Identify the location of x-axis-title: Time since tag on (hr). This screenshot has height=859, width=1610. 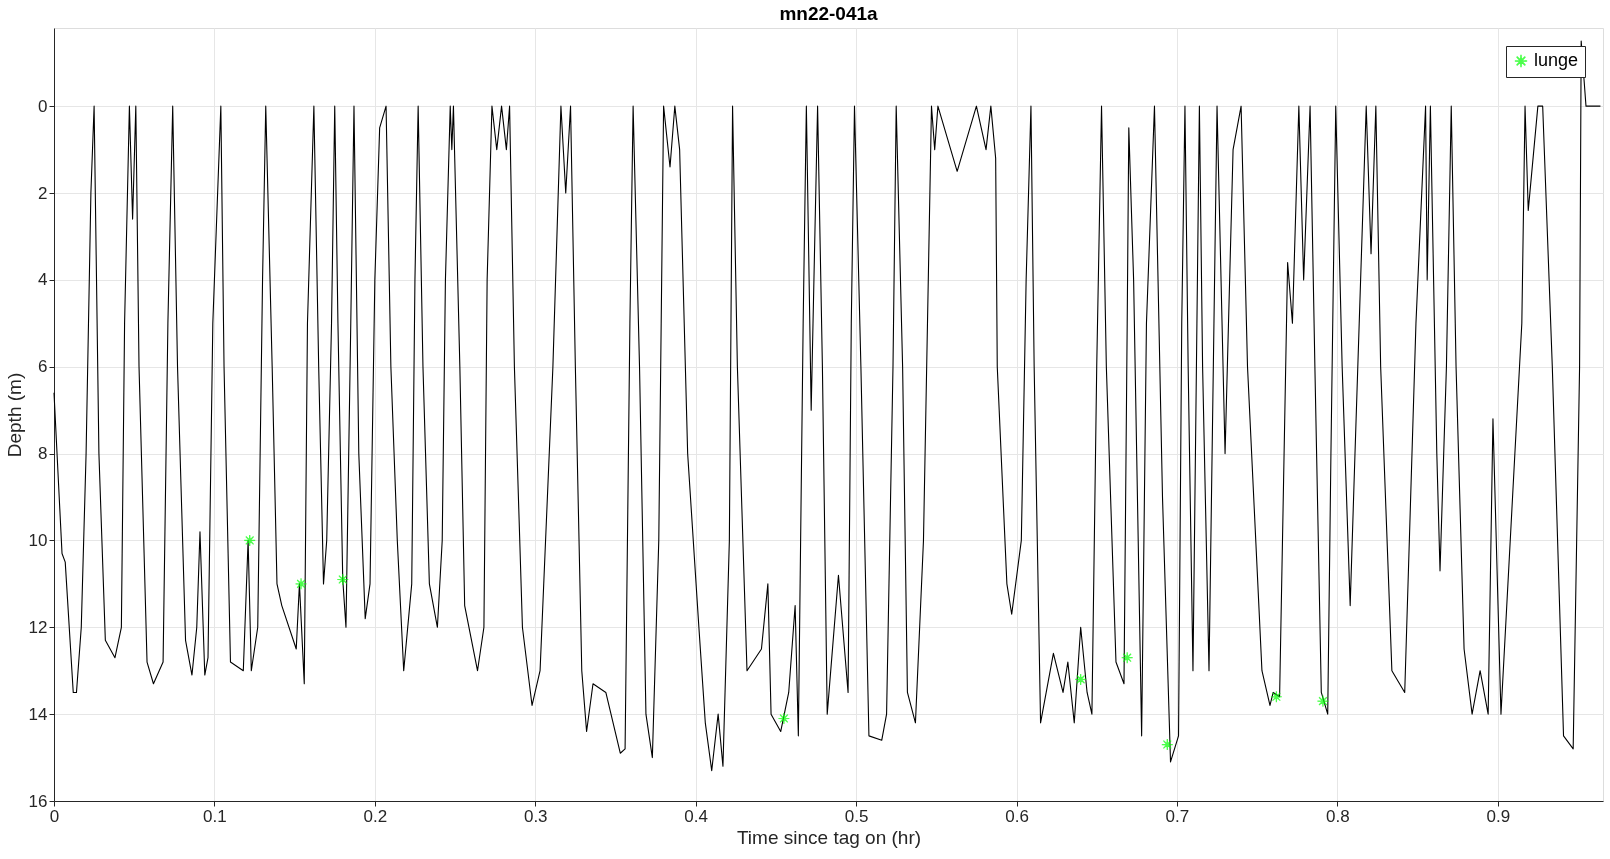
(829, 837).